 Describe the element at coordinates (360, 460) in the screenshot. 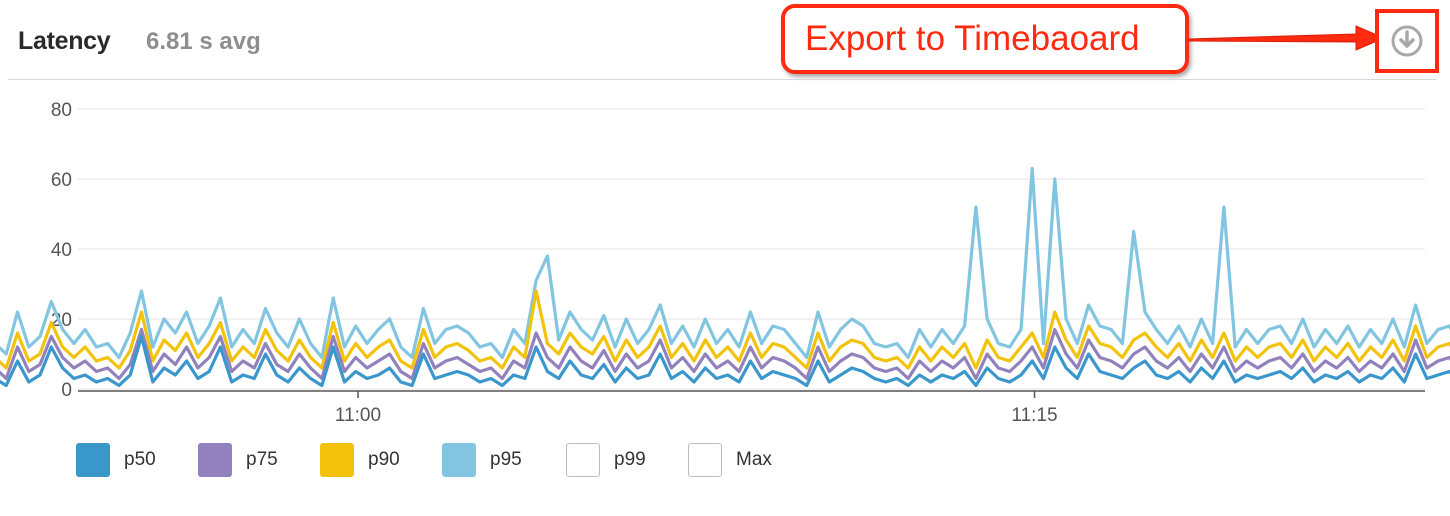

I see `legend-item-p90: p90` at that location.